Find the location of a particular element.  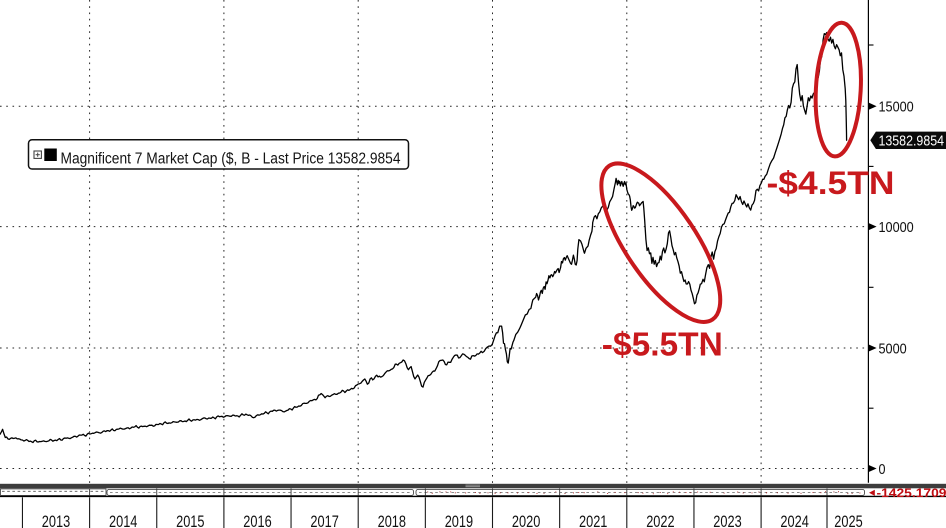

svg-text: 2014 is located at coordinates (123, 520).